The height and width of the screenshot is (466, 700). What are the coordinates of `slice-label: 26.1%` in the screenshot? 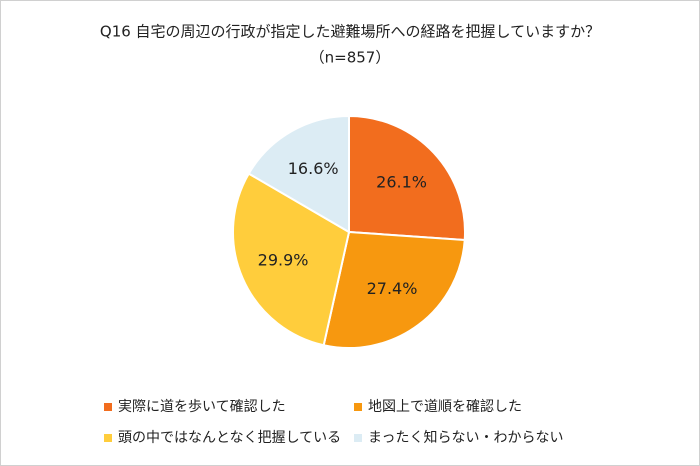 It's located at (401, 181).